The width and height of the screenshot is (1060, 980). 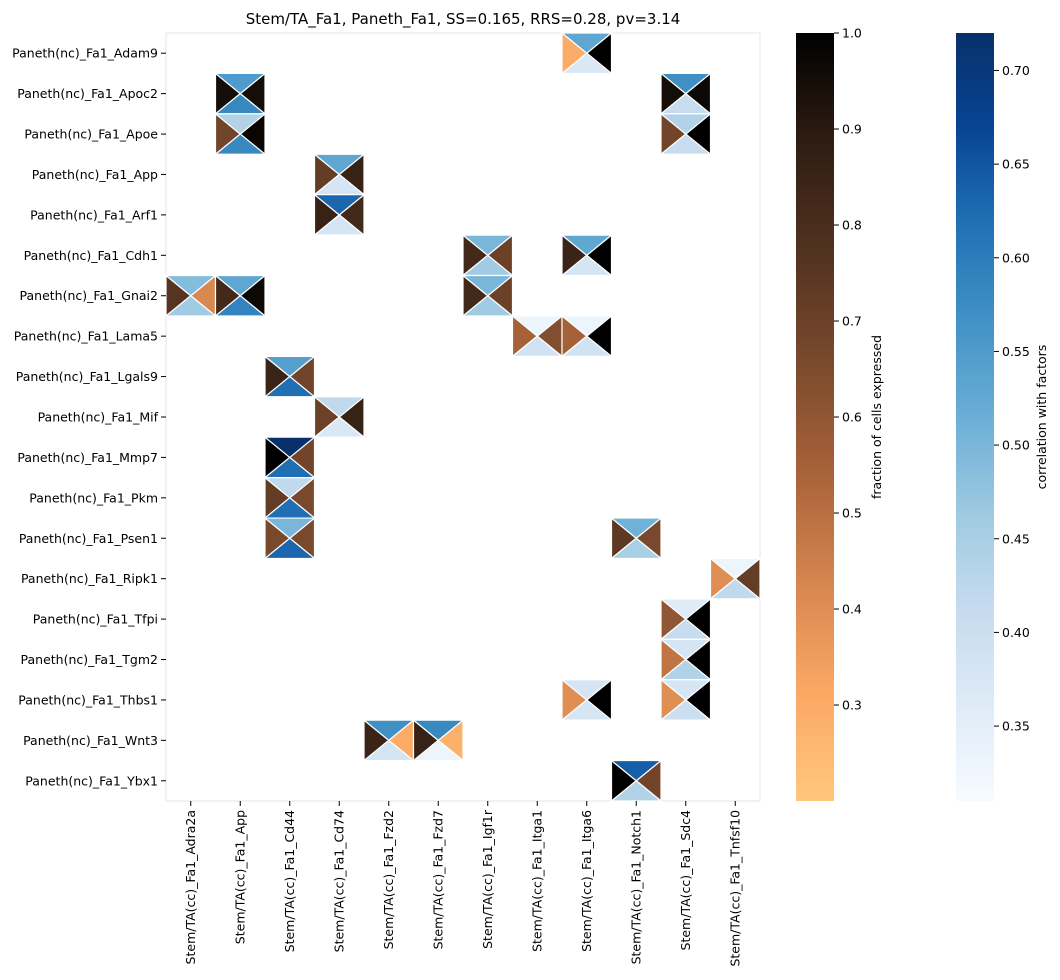 What do you see at coordinates (537, 881) in the screenshot?
I see `column-label-stem-ta-cc-fa1-itga1: Stem/TA(cc)_Fa1_Itga1` at bounding box center [537, 881].